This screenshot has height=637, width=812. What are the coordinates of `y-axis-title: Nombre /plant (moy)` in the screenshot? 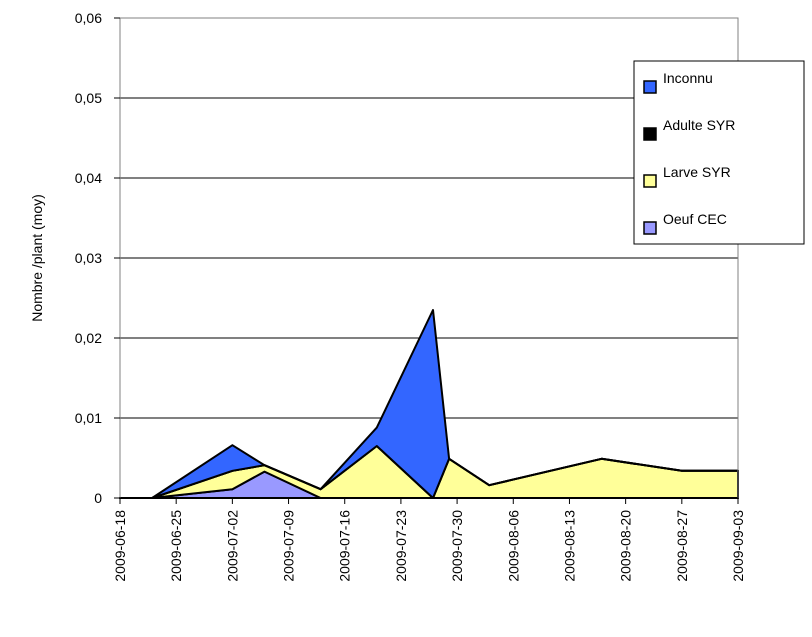 It's located at (37, 258).